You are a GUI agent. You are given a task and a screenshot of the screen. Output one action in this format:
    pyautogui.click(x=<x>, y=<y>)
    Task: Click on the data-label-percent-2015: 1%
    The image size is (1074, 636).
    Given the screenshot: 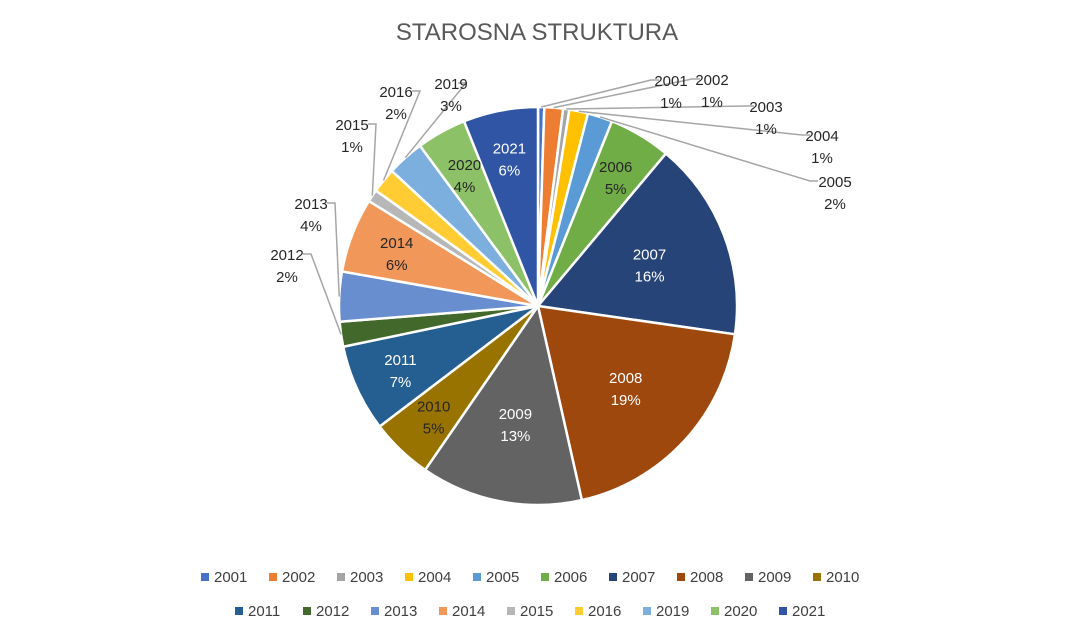 What is the action you would take?
    pyautogui.click(x=352, y=147)
    